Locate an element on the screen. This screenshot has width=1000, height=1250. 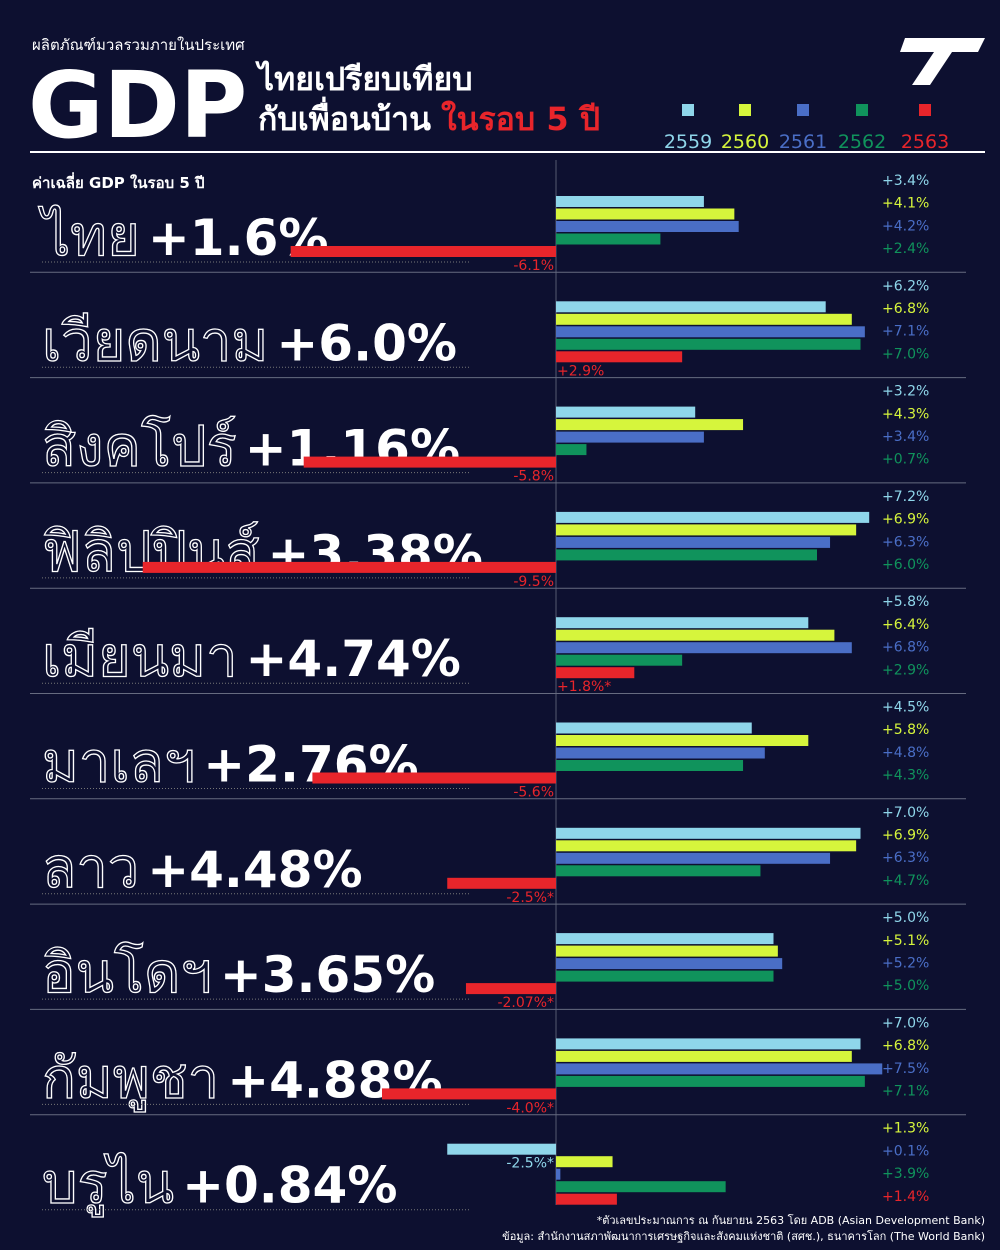
value-label: +4.5% is located at coordinates (905, 708).